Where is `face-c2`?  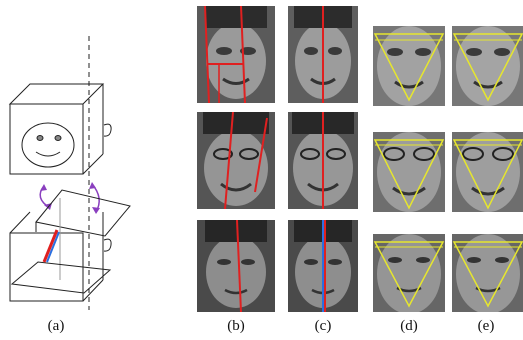 face-c2 is located at coordinates (323, 160).